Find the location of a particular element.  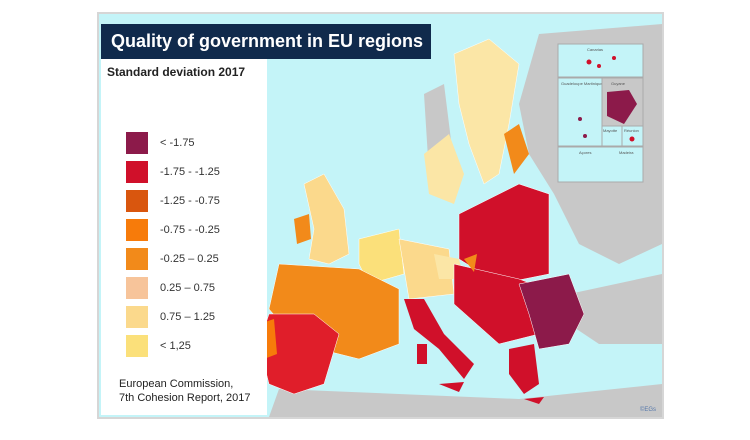

legend-label: -1.25 - -0.75 is located at coordinates (190, 201).